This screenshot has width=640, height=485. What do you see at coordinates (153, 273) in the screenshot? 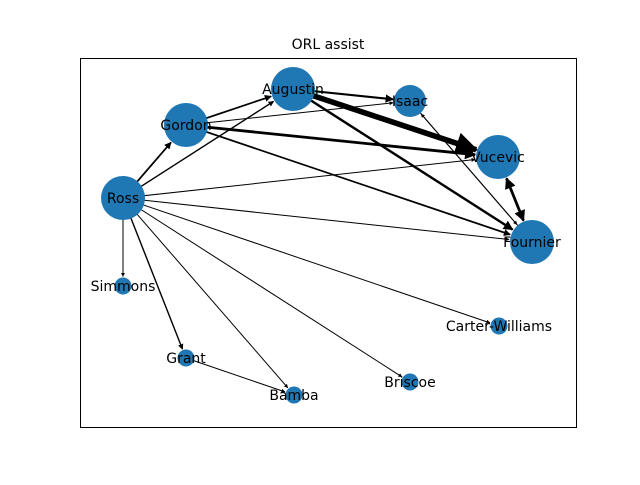
I see `edge-ross-to-grant` at bounding box center [153, 273].